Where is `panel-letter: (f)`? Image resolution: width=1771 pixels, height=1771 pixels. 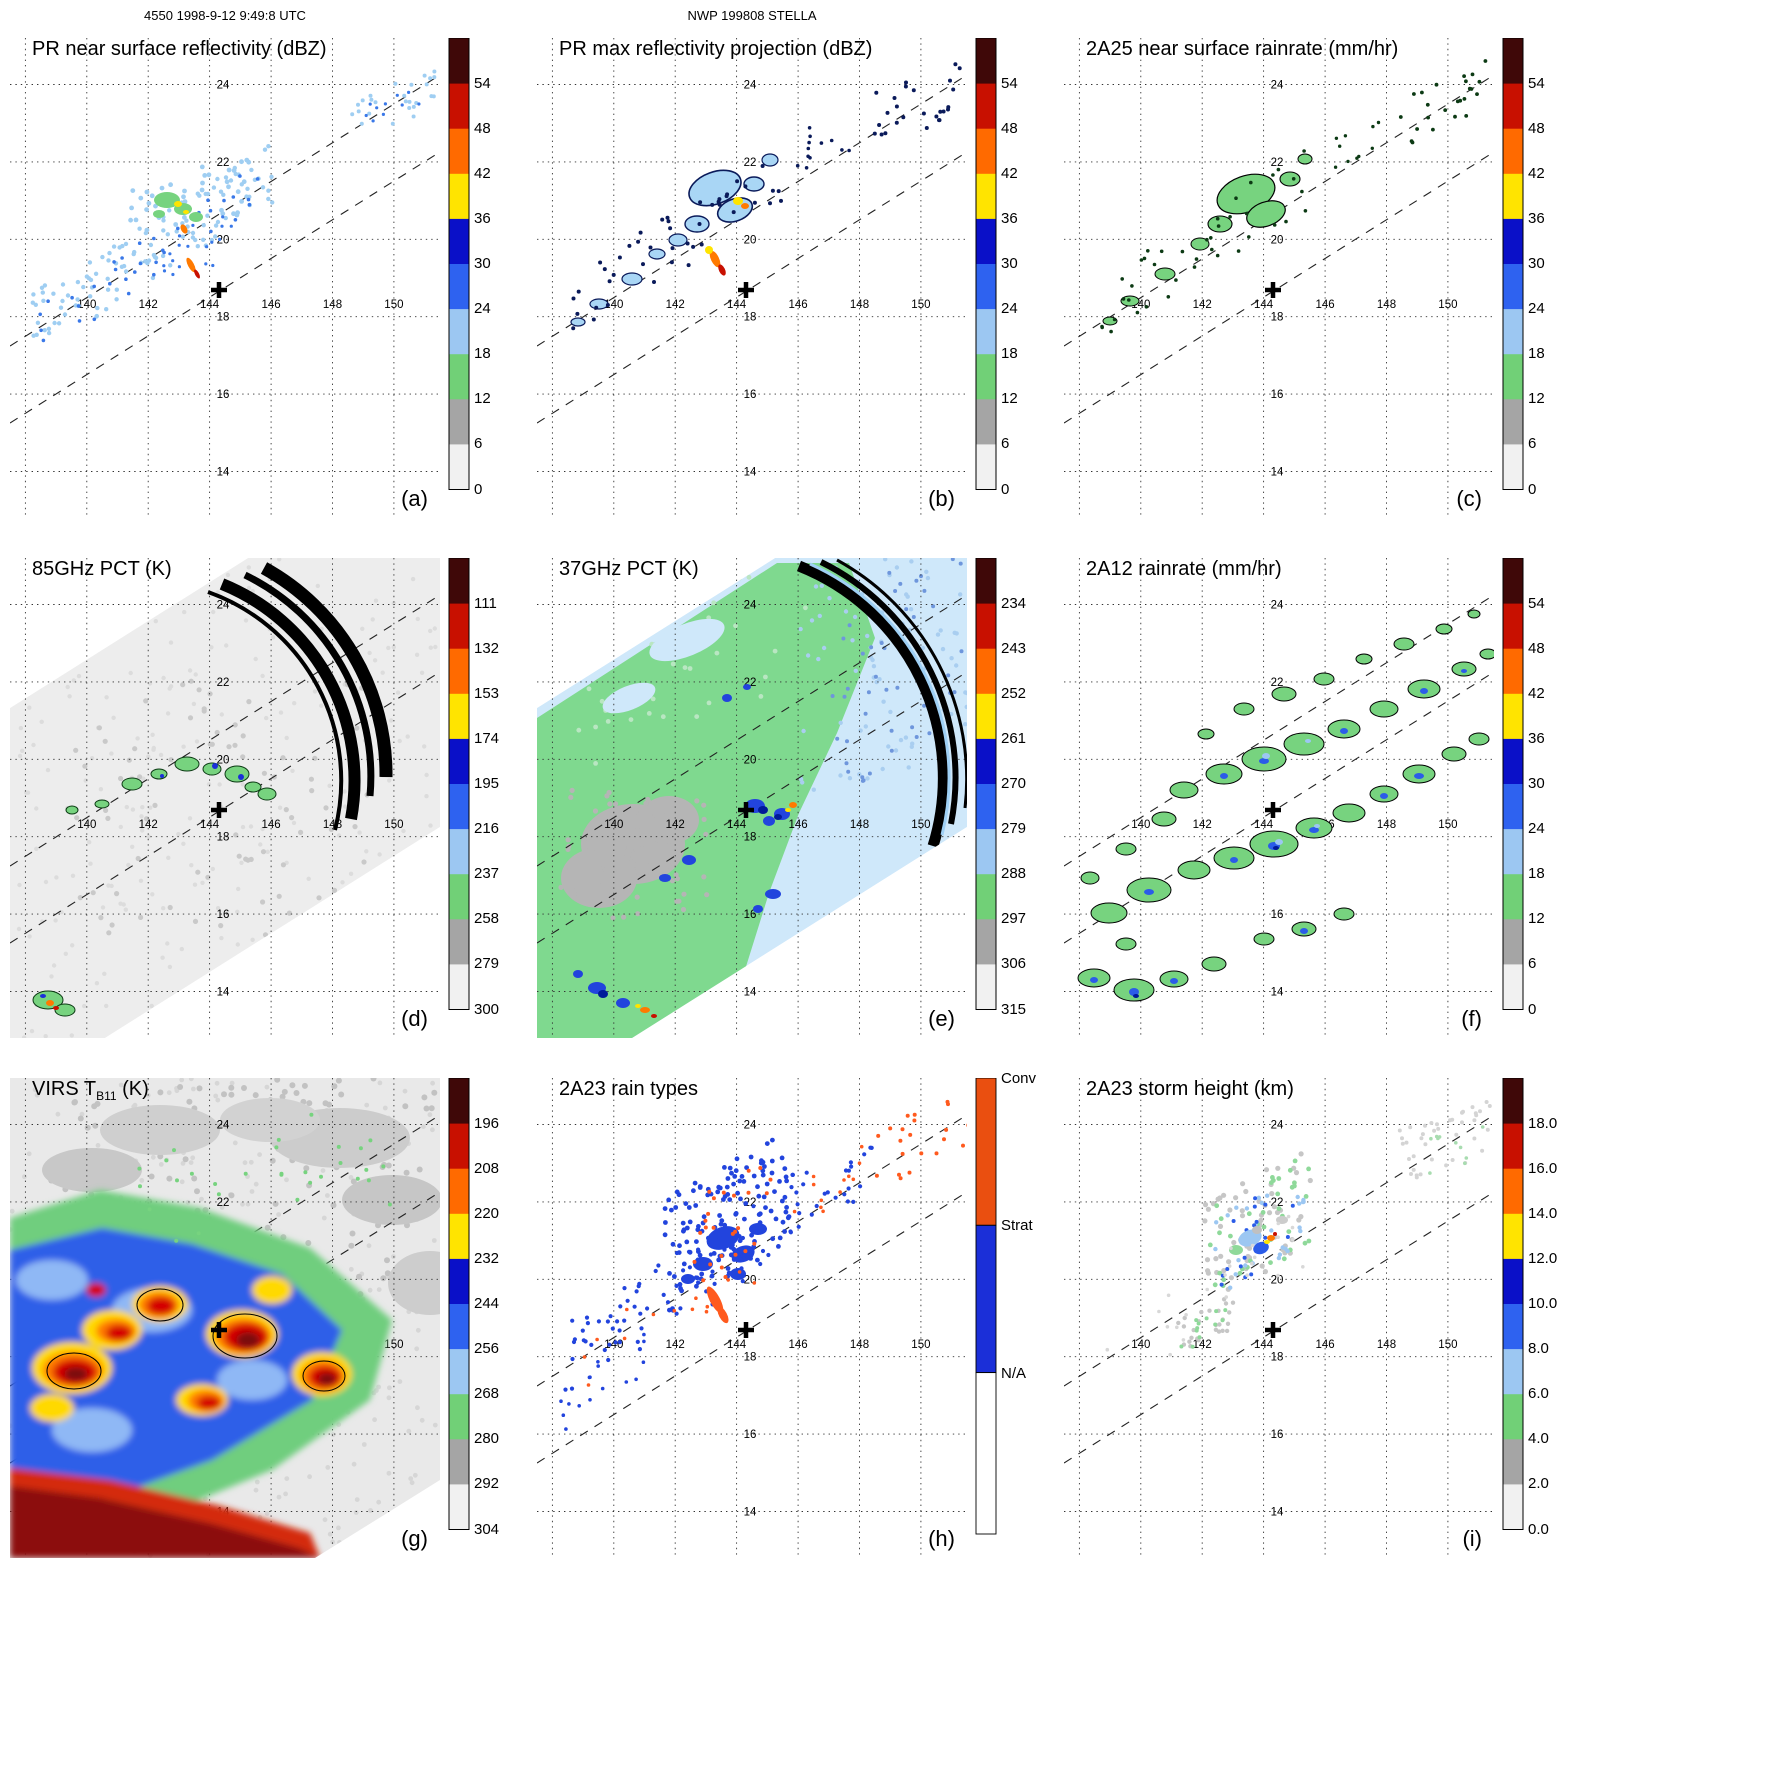
panel-letter: (f) is located at coordinates (1471, 1018).